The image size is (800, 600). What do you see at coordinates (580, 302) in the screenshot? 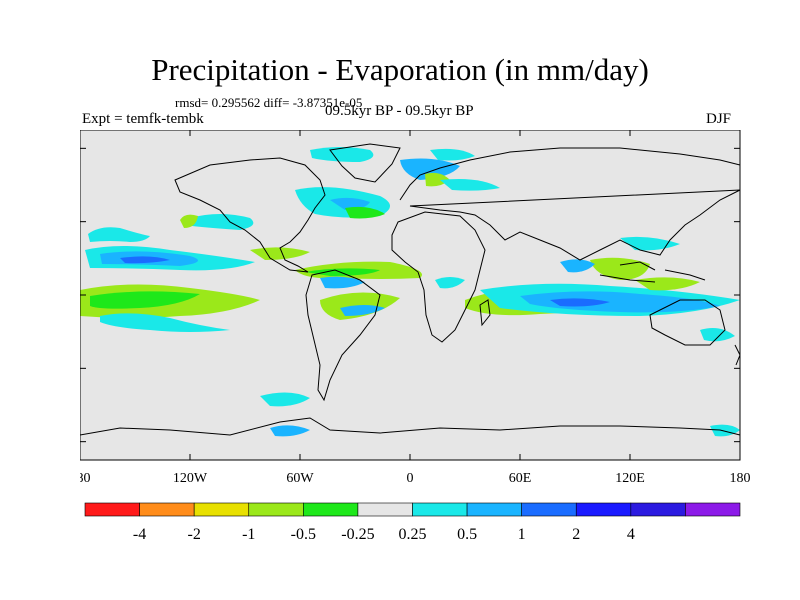
I see `field-indian-ocean-core` at bounding box center [580, 302].